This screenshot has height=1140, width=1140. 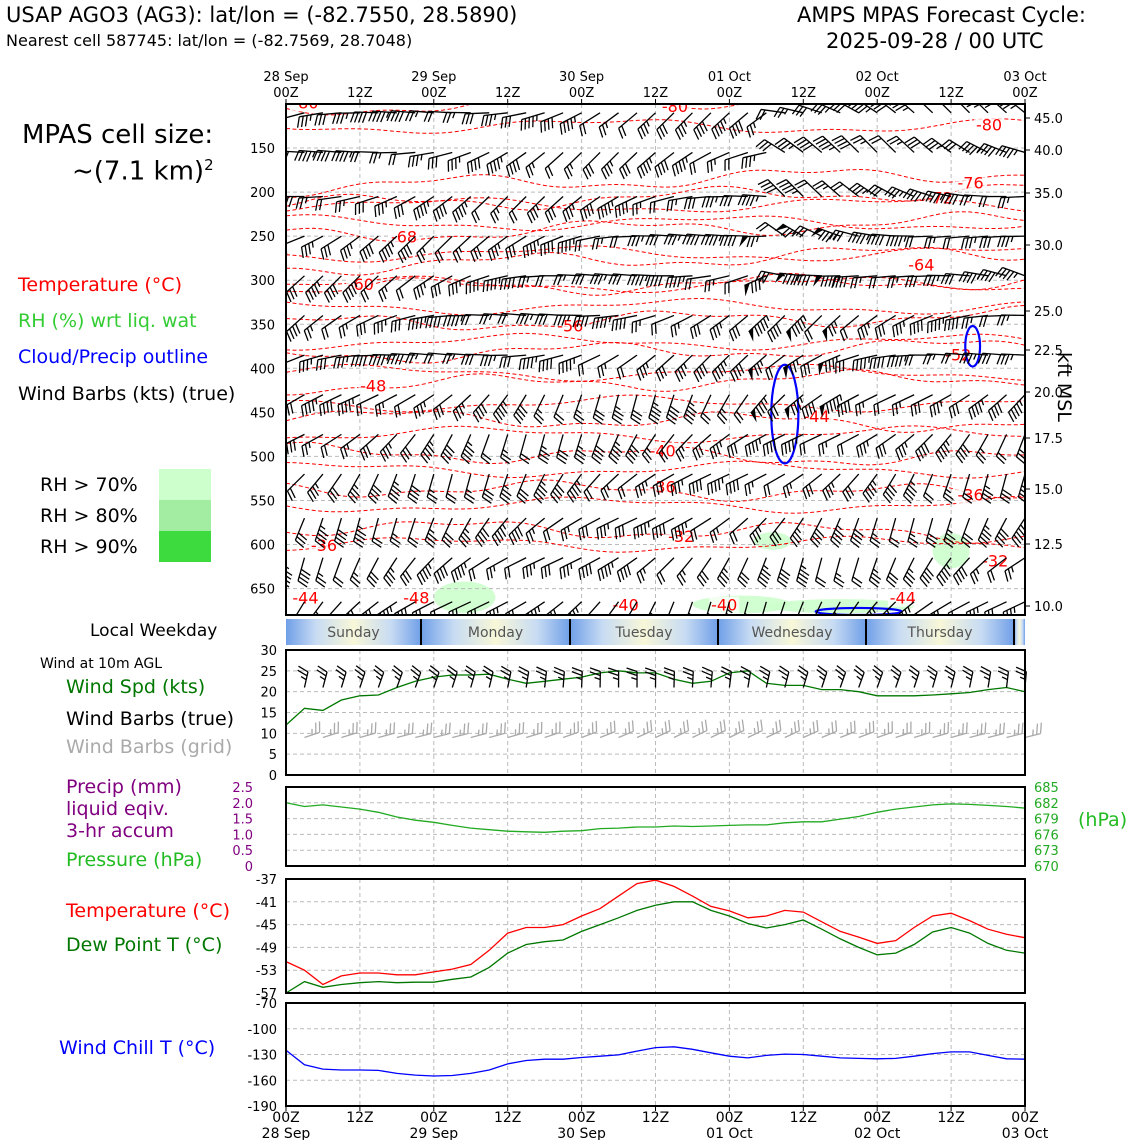 What do you see at coordinates (1014, 735) in the screenshot?
I see `wind10-grid-barb` at bounding box center [1014, 735].